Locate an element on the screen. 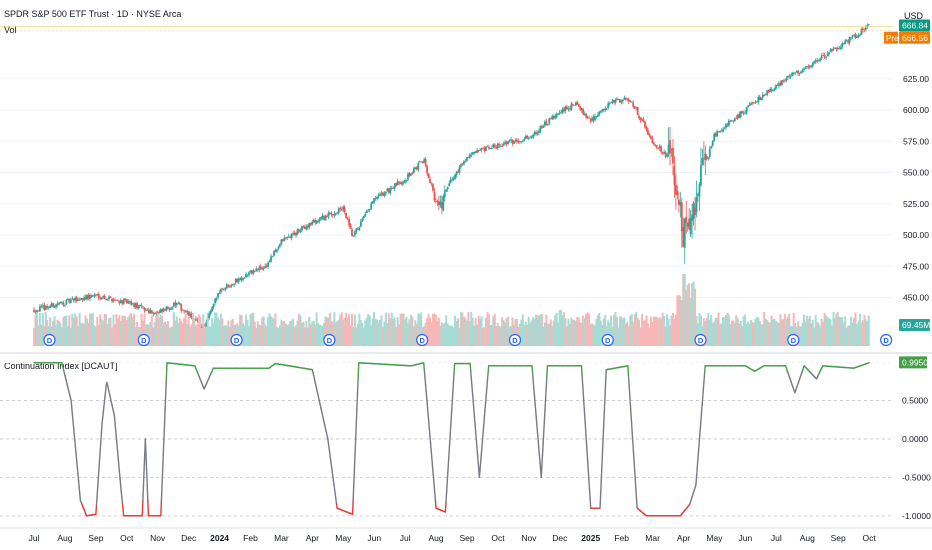 The height and width of the screenshot is (550, 932). currency-label: USD is located at coordinates (914, 16).